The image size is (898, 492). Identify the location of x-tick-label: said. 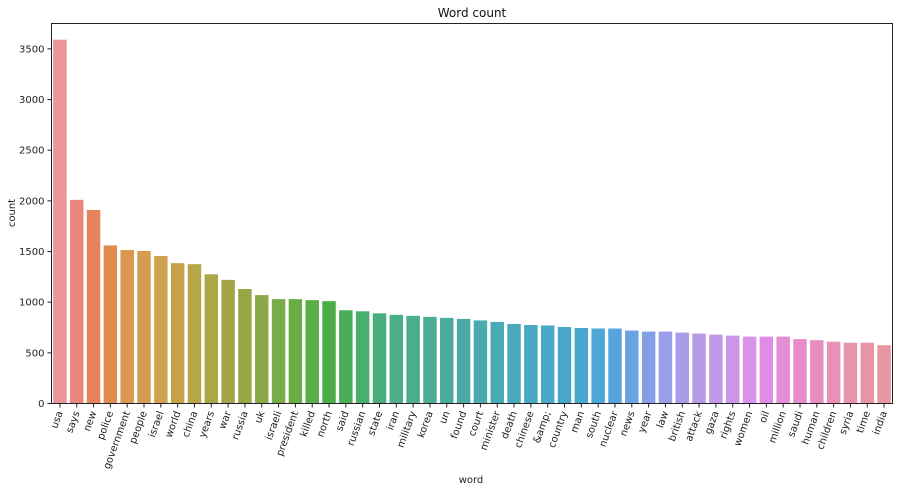
(342, 421).